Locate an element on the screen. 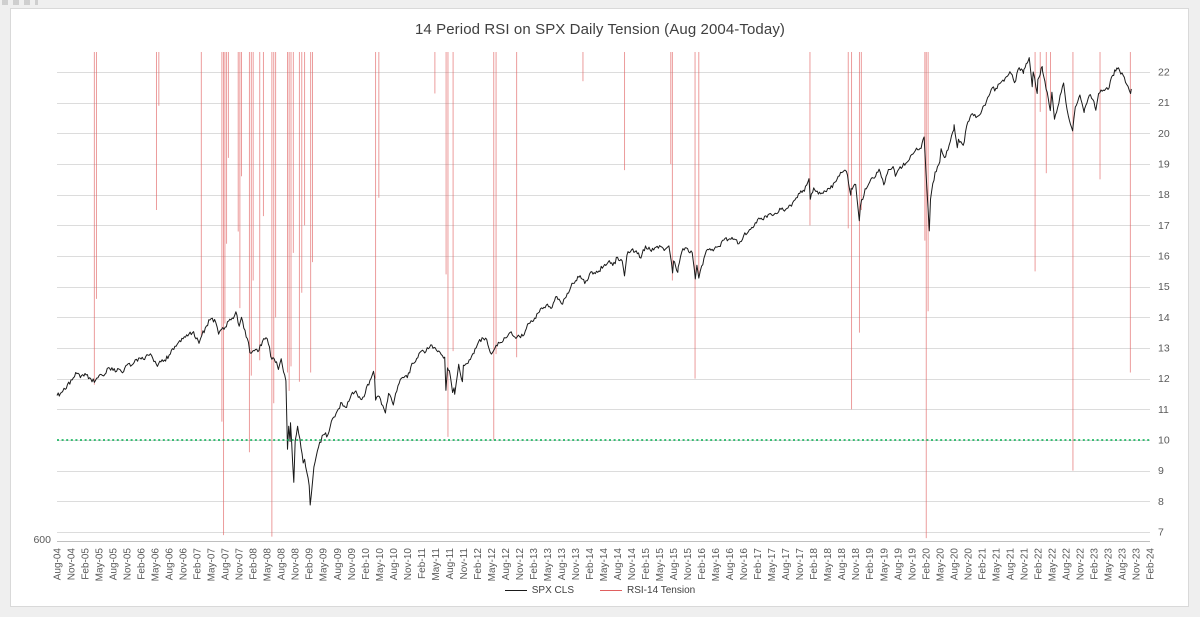 The width and height of the screenshot is (1200, 617). x-tick-label: Feb-14 is located at coordinates (590, 564).